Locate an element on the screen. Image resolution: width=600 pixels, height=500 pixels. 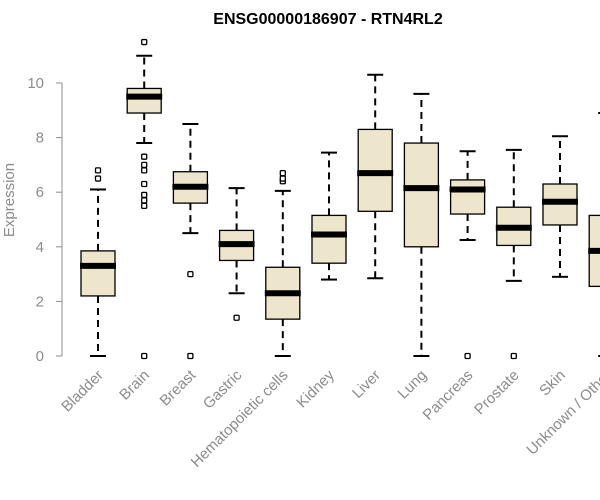
x-category-label: Kidney is located at coordinates (315, 388).